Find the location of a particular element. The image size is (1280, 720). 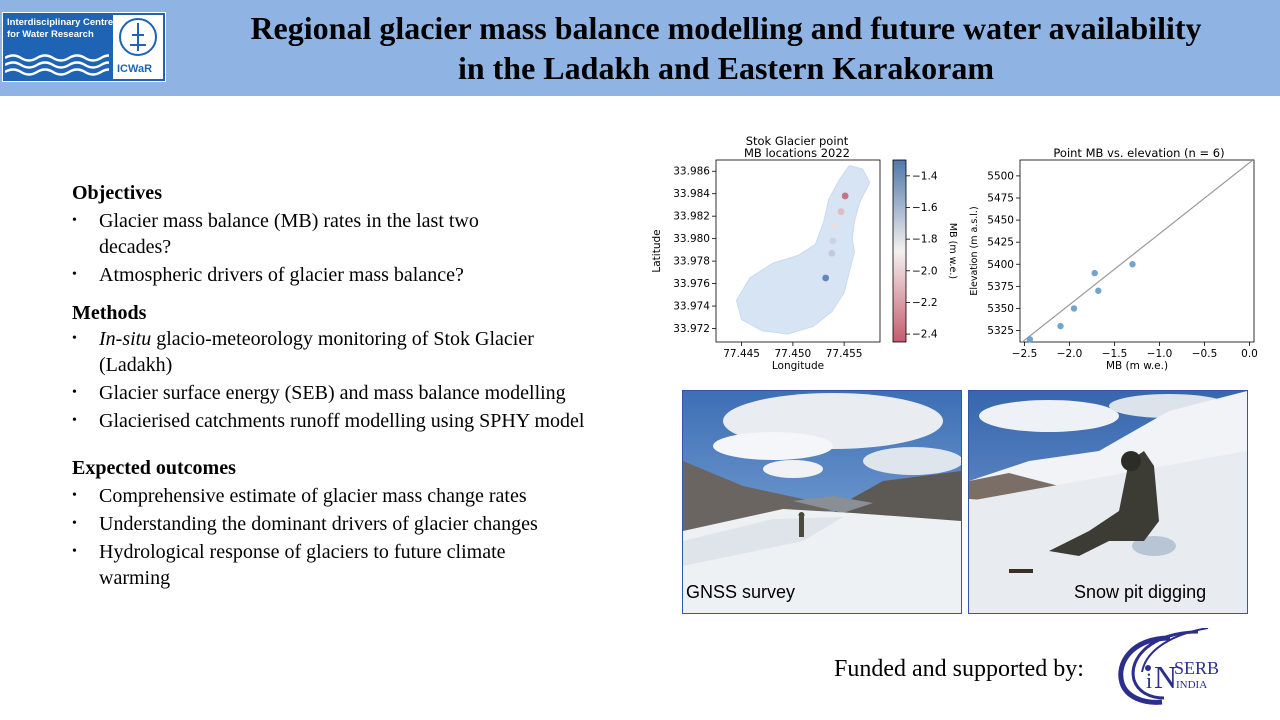

photo-caption: GNSS survey is located at coordinates (741, 592).